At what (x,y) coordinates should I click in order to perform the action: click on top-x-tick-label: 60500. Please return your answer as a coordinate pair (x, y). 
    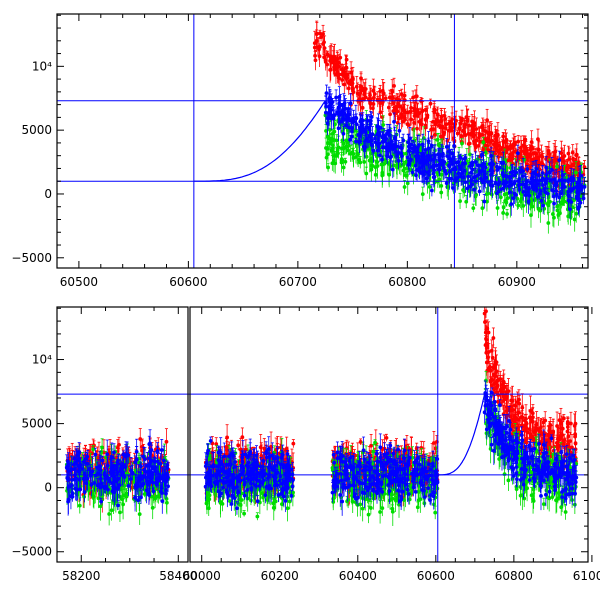
    Looking at the image, I should click on (79, 282).